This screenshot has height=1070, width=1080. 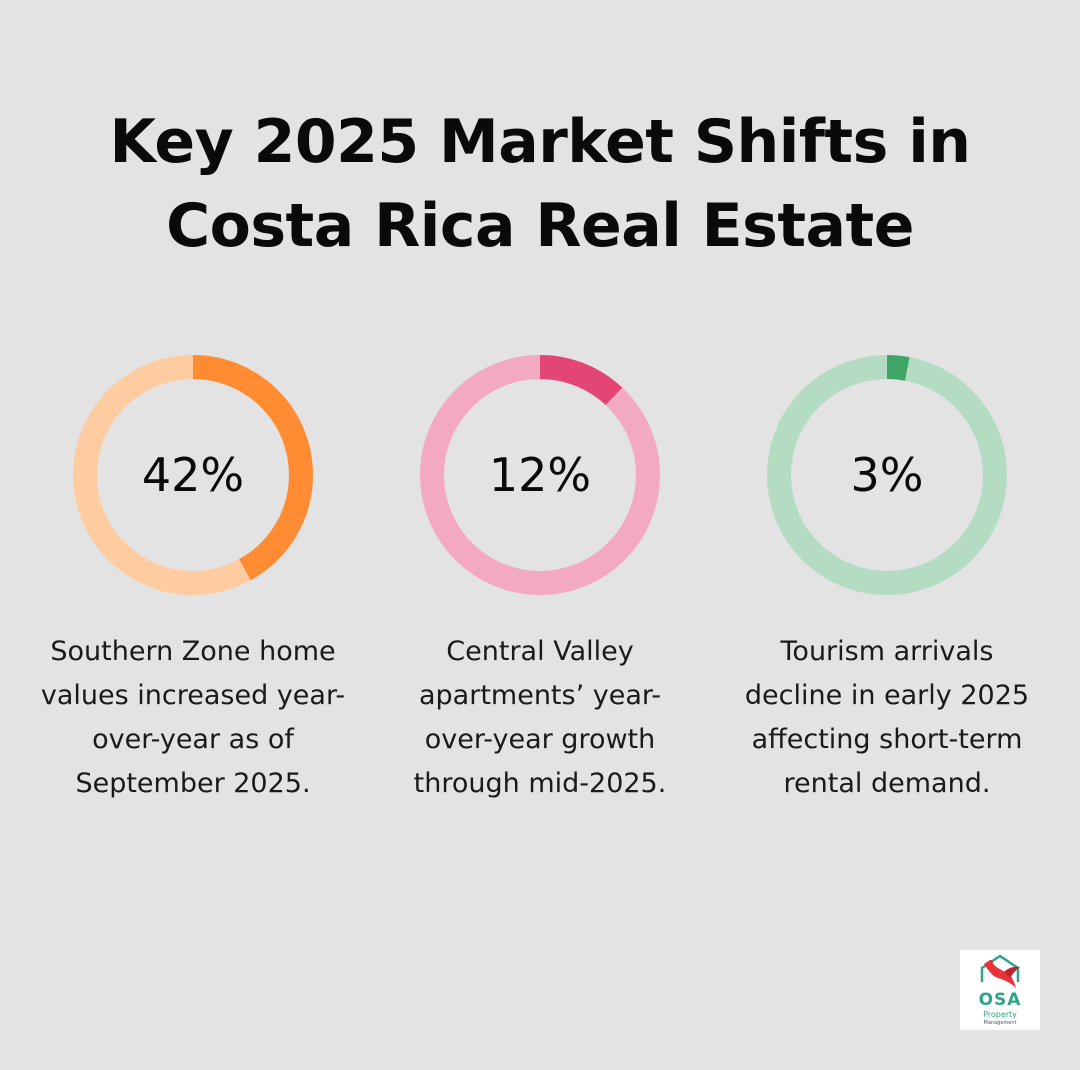 I want to click on donut-chart-3: 3%, so click(x=887, y=475).